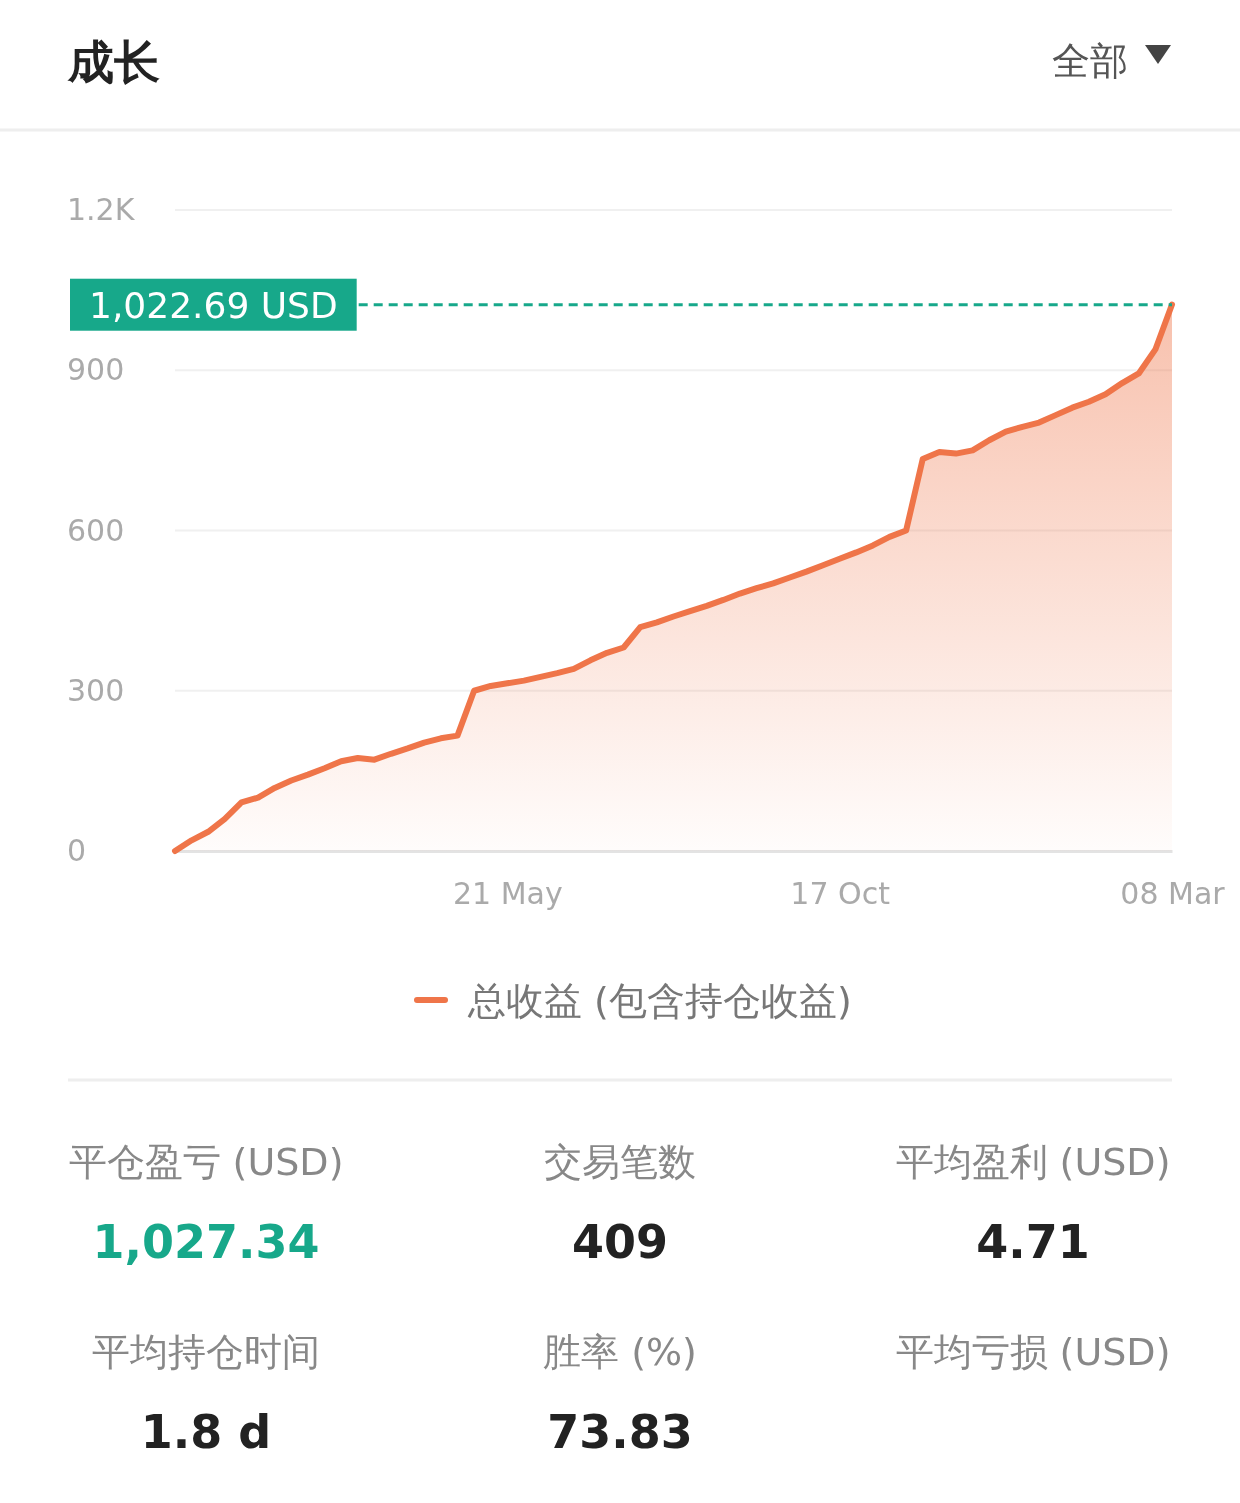 The width and height of the screenshot is (1240, 1503). I want to click on legend-label: 总收益 (包含持仓收益), so click(659, 1001).